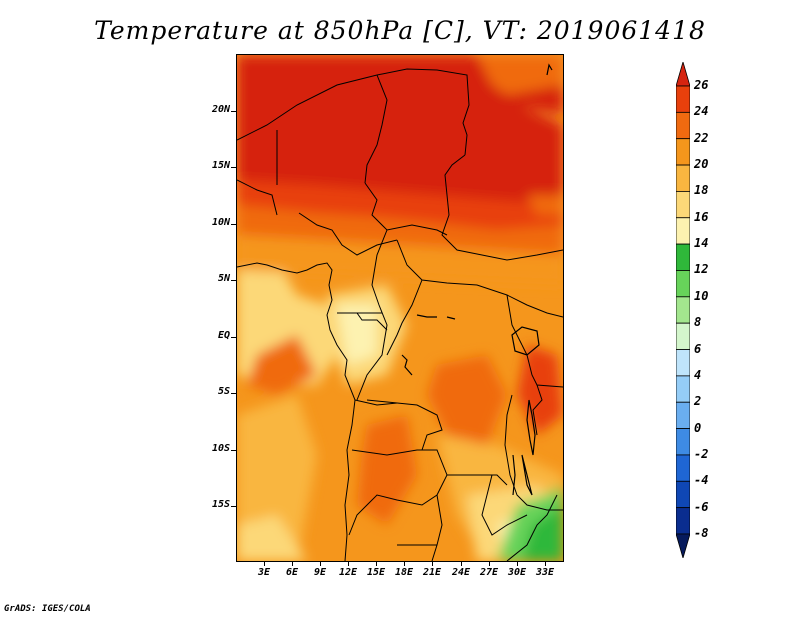 The width and height of the screenshot is (800, 618). I want to click on y-tick-label: 20N, so click(220, 109).